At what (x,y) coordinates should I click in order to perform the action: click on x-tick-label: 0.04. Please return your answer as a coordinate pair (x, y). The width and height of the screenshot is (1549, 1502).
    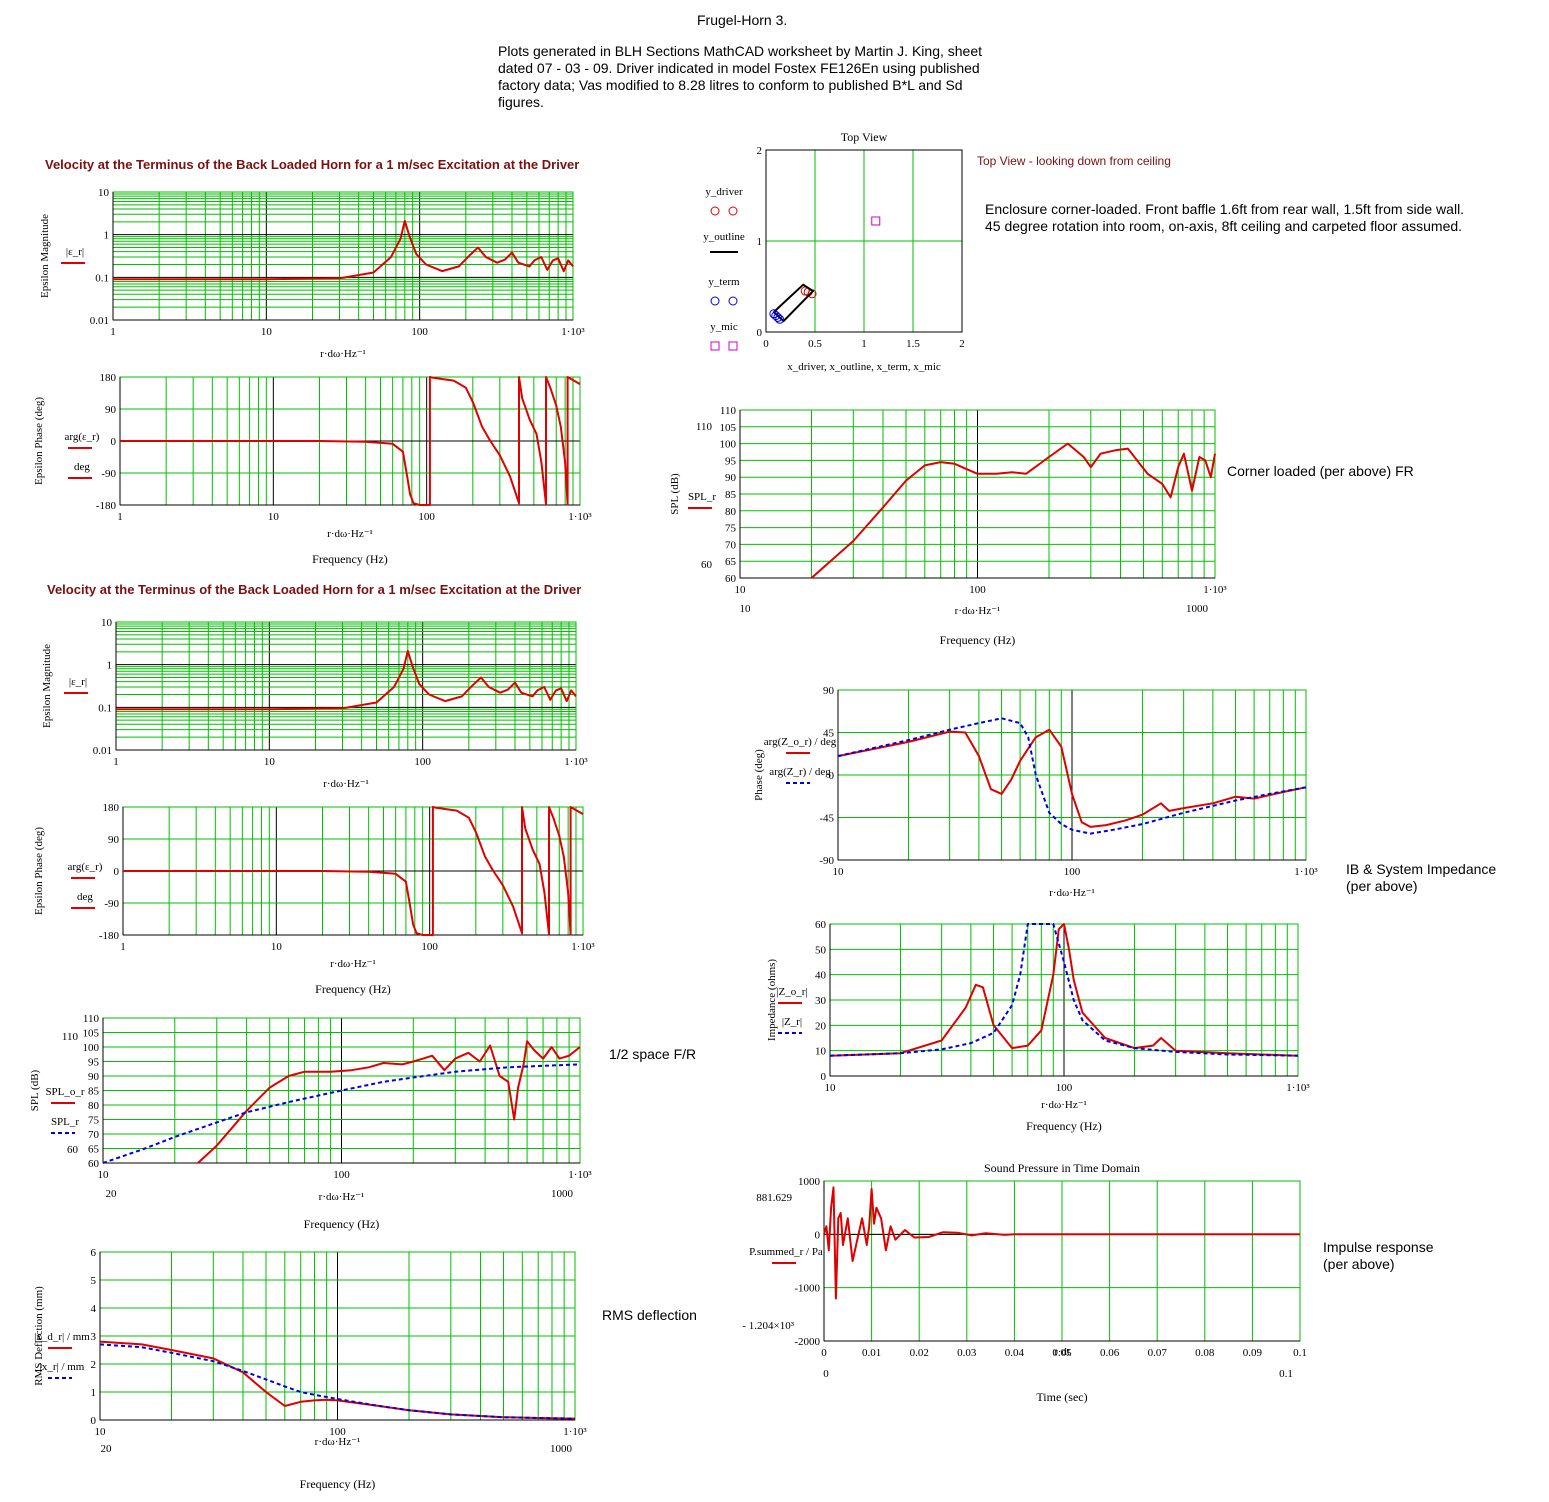
    Looking at the image, I should click on (1015, 1353).